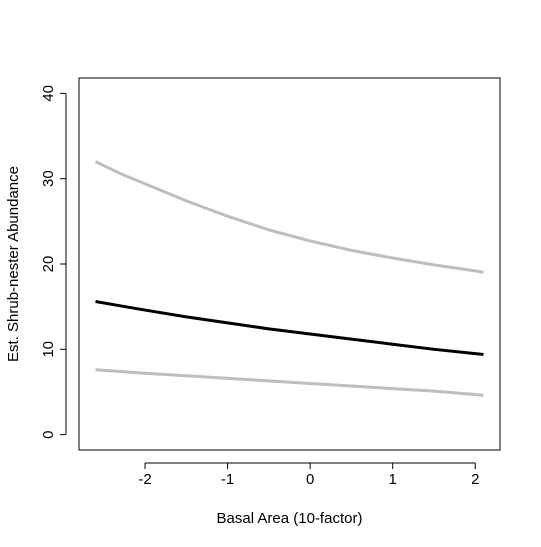 Image resolution: width=541 pixels, height=547 pixels. What do you see at coordinates (393, 479) in the screenshot?
I see `x-tick-label: 1` at bounding box center [393, 479].